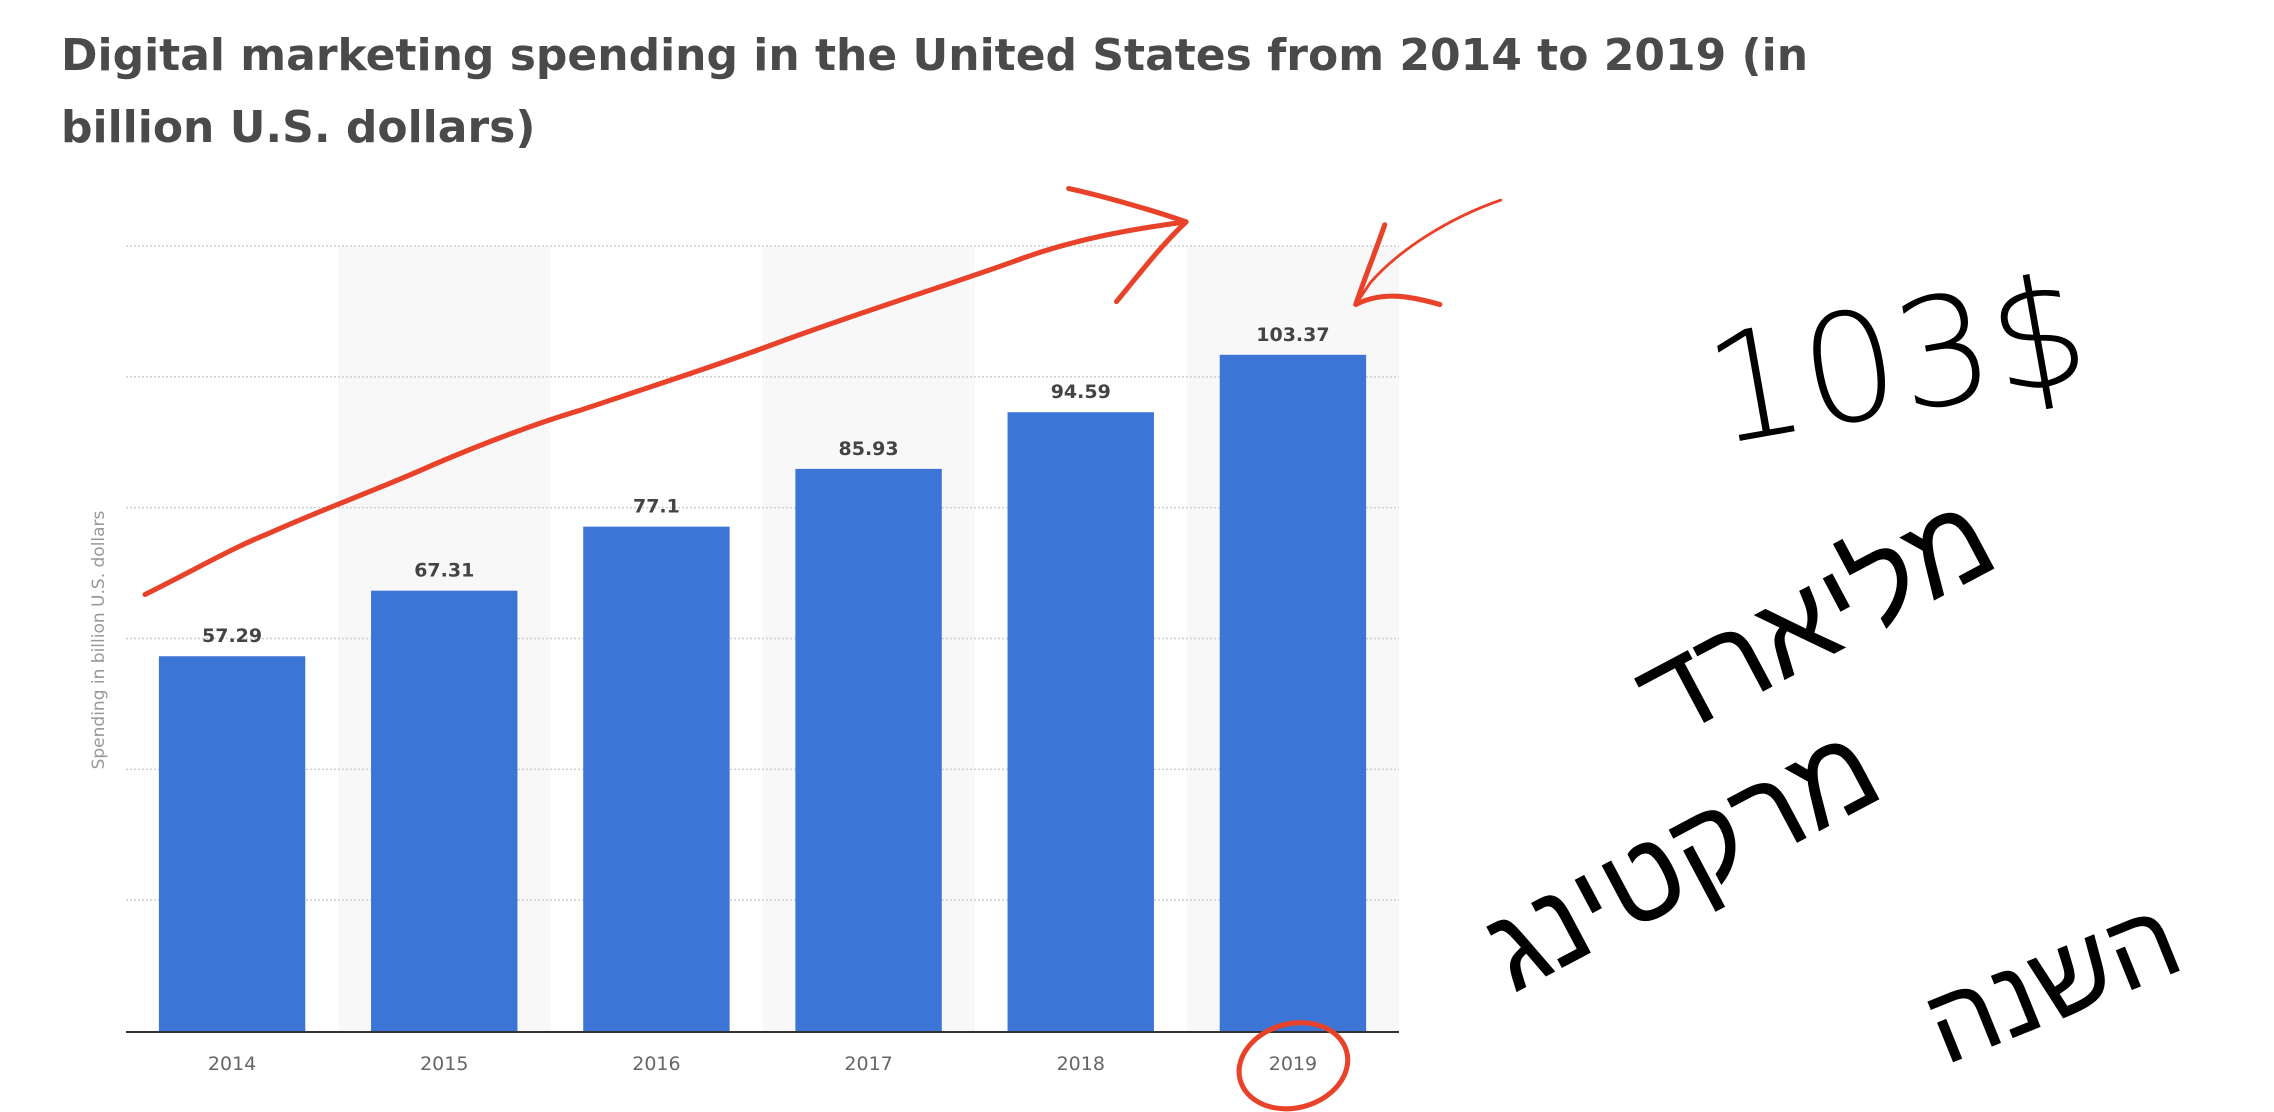  I want to click on trend-arrowhead, so click(1127, 245).